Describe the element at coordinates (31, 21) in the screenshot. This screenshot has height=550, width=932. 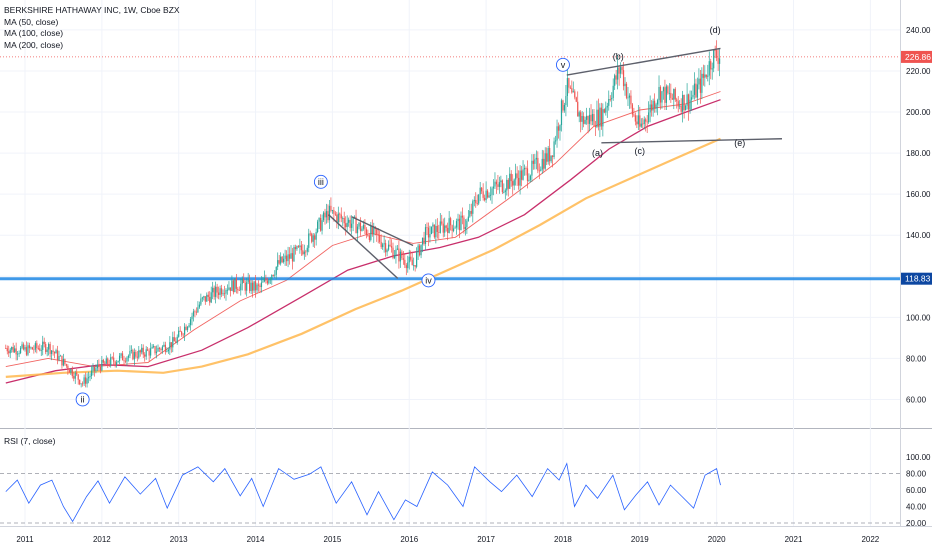
I see `legend-ma50: MA (50, close)` at that location.